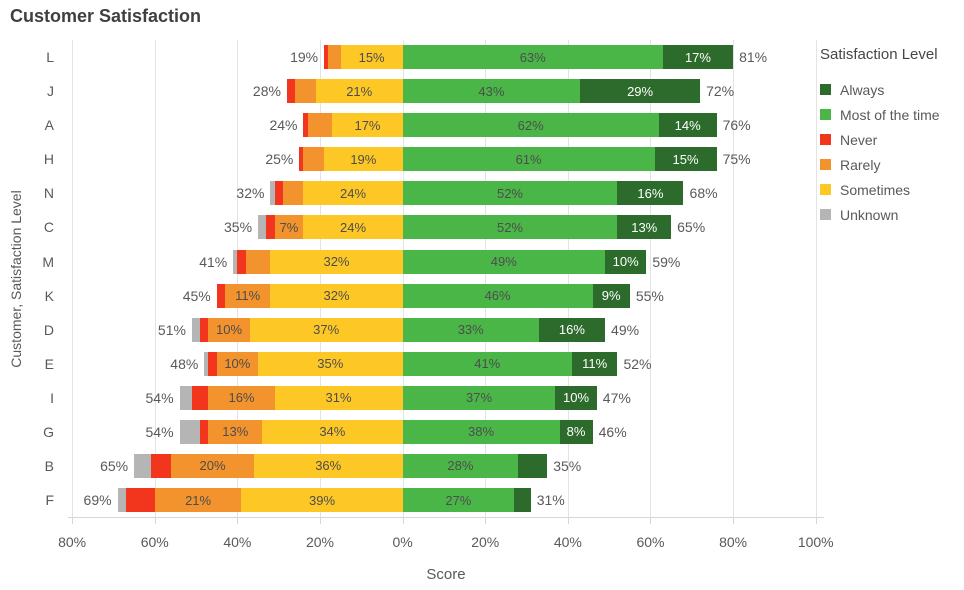  I want to click on bar: 7% 24% 52% 13%, so click(465, 227).